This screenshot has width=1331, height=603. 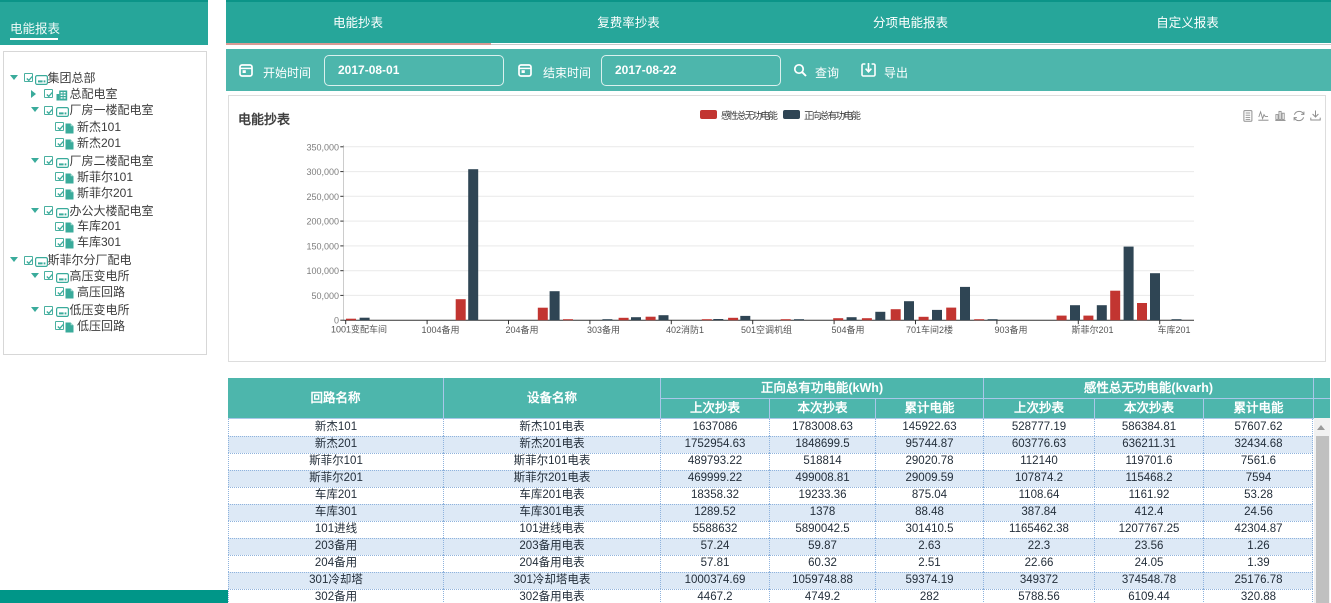 What do you see at coordinates (322, 147) in the screenshot?
I see `svg-text: 350,000` at bounding box center [322, 147].